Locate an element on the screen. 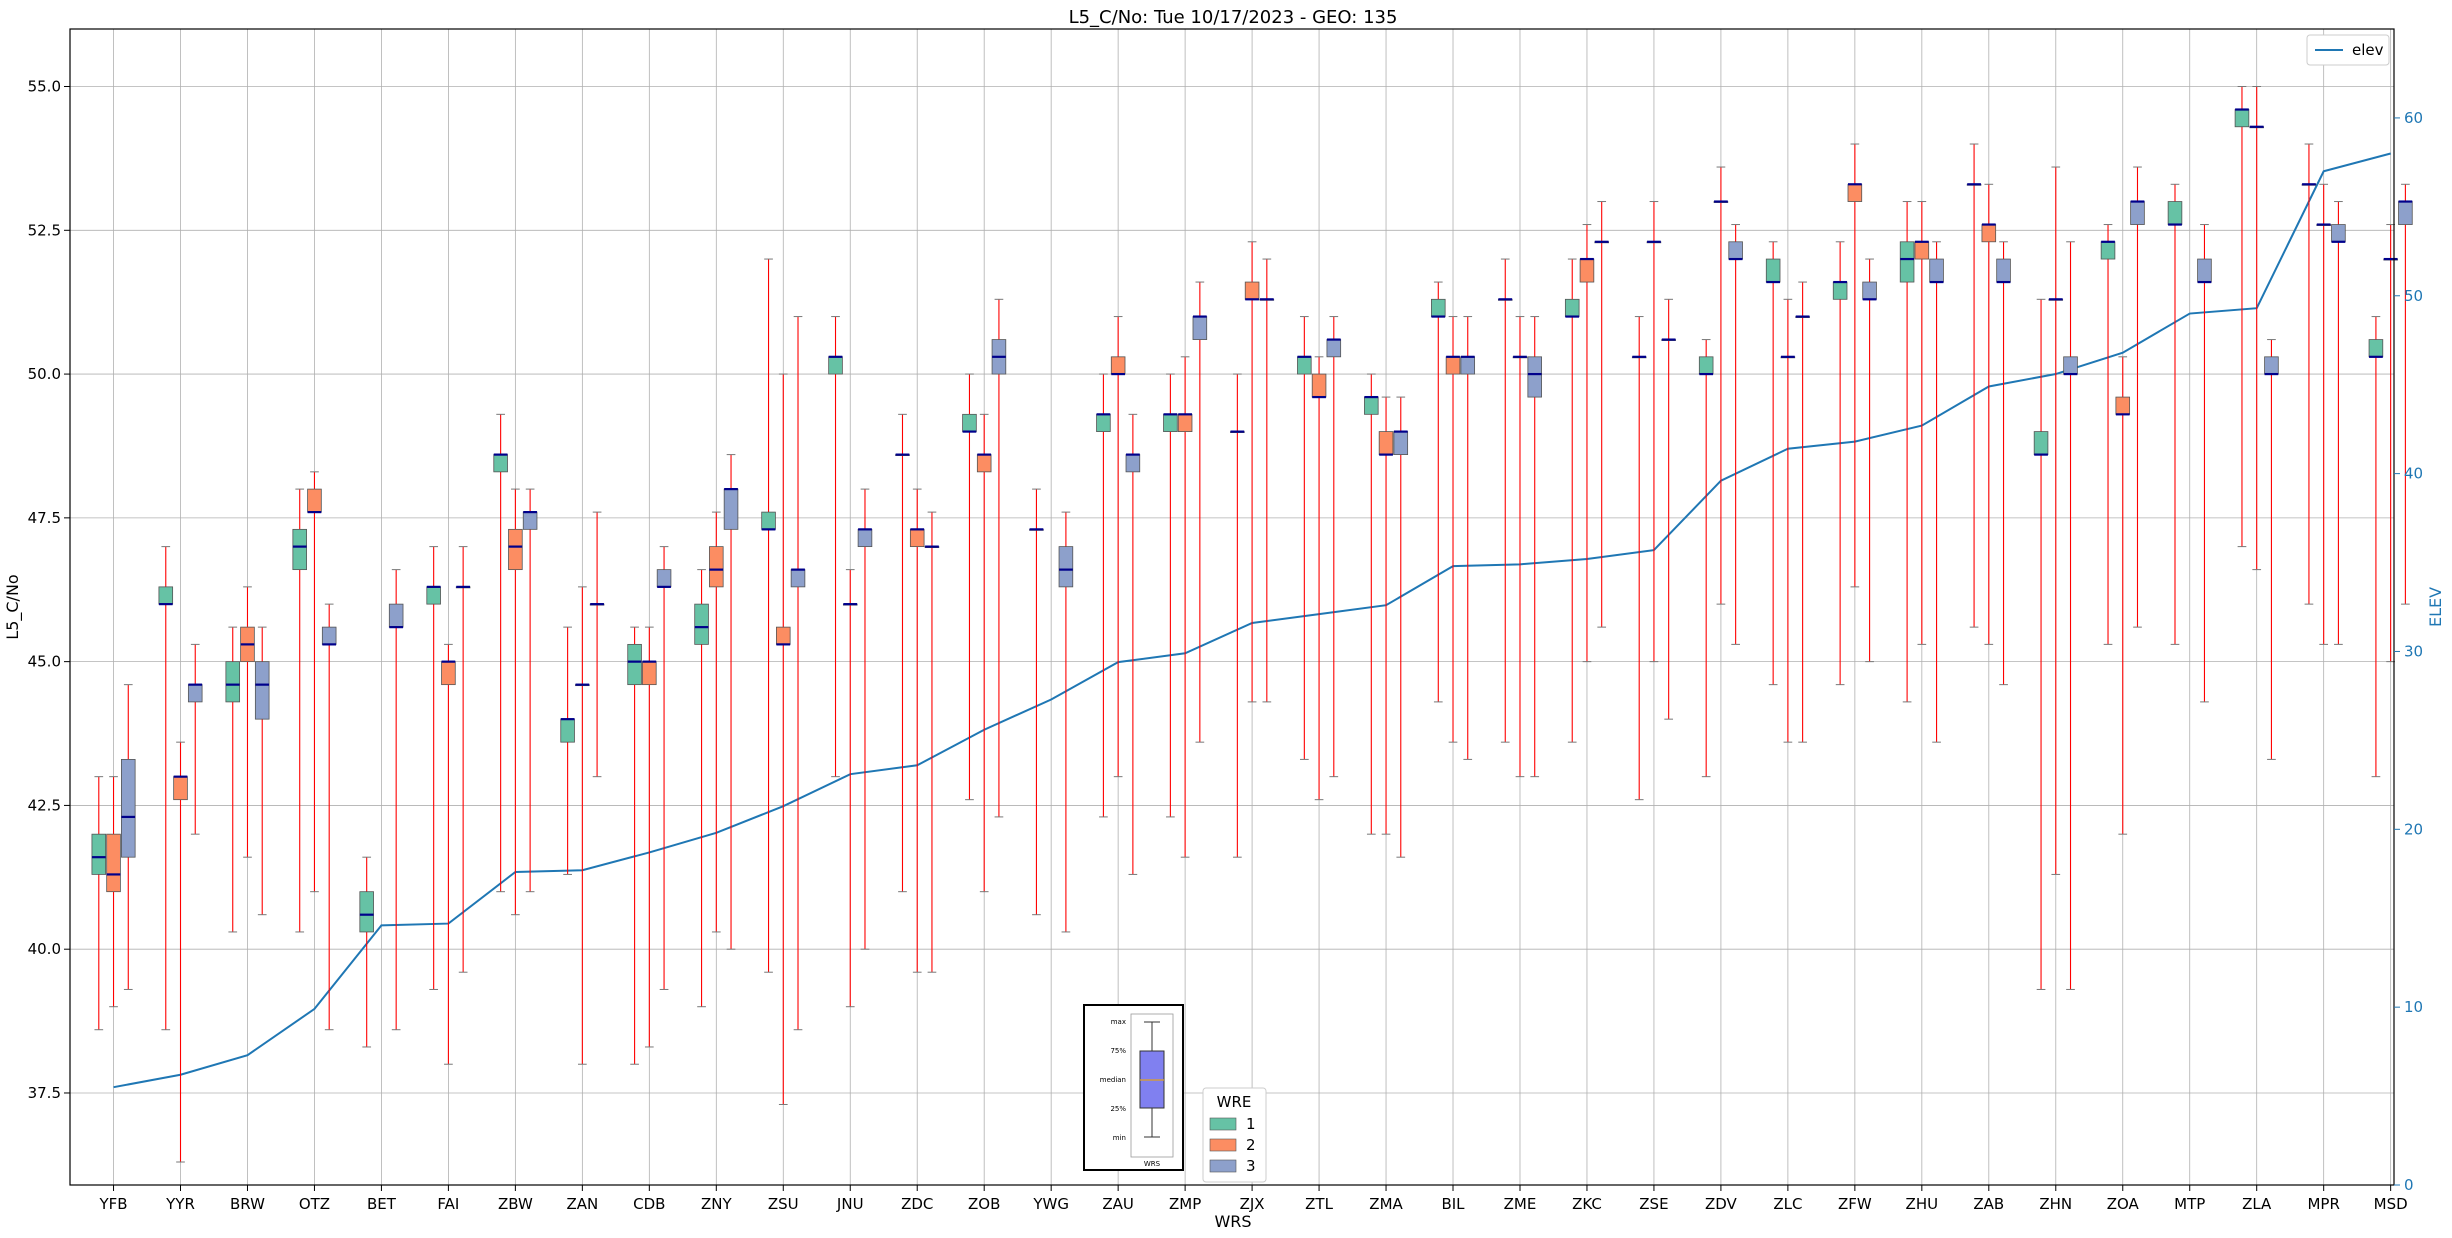  y-tick-label: 42.5 is located at coordinates (44, 805).